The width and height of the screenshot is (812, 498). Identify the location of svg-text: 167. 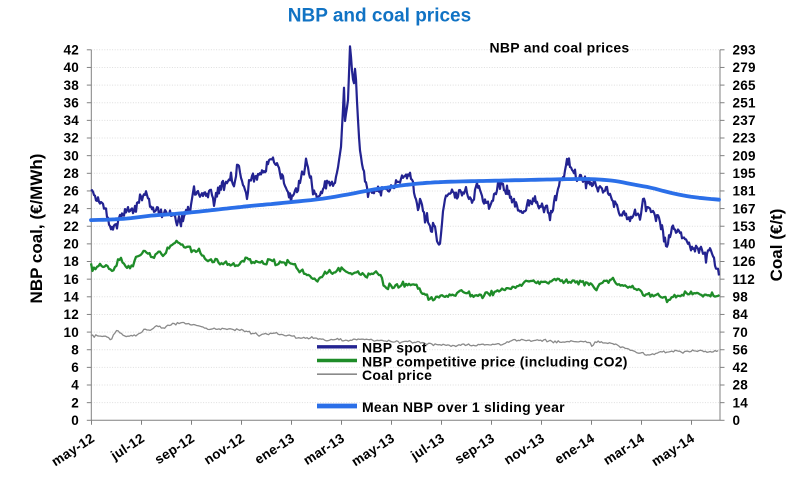
(744, 208).